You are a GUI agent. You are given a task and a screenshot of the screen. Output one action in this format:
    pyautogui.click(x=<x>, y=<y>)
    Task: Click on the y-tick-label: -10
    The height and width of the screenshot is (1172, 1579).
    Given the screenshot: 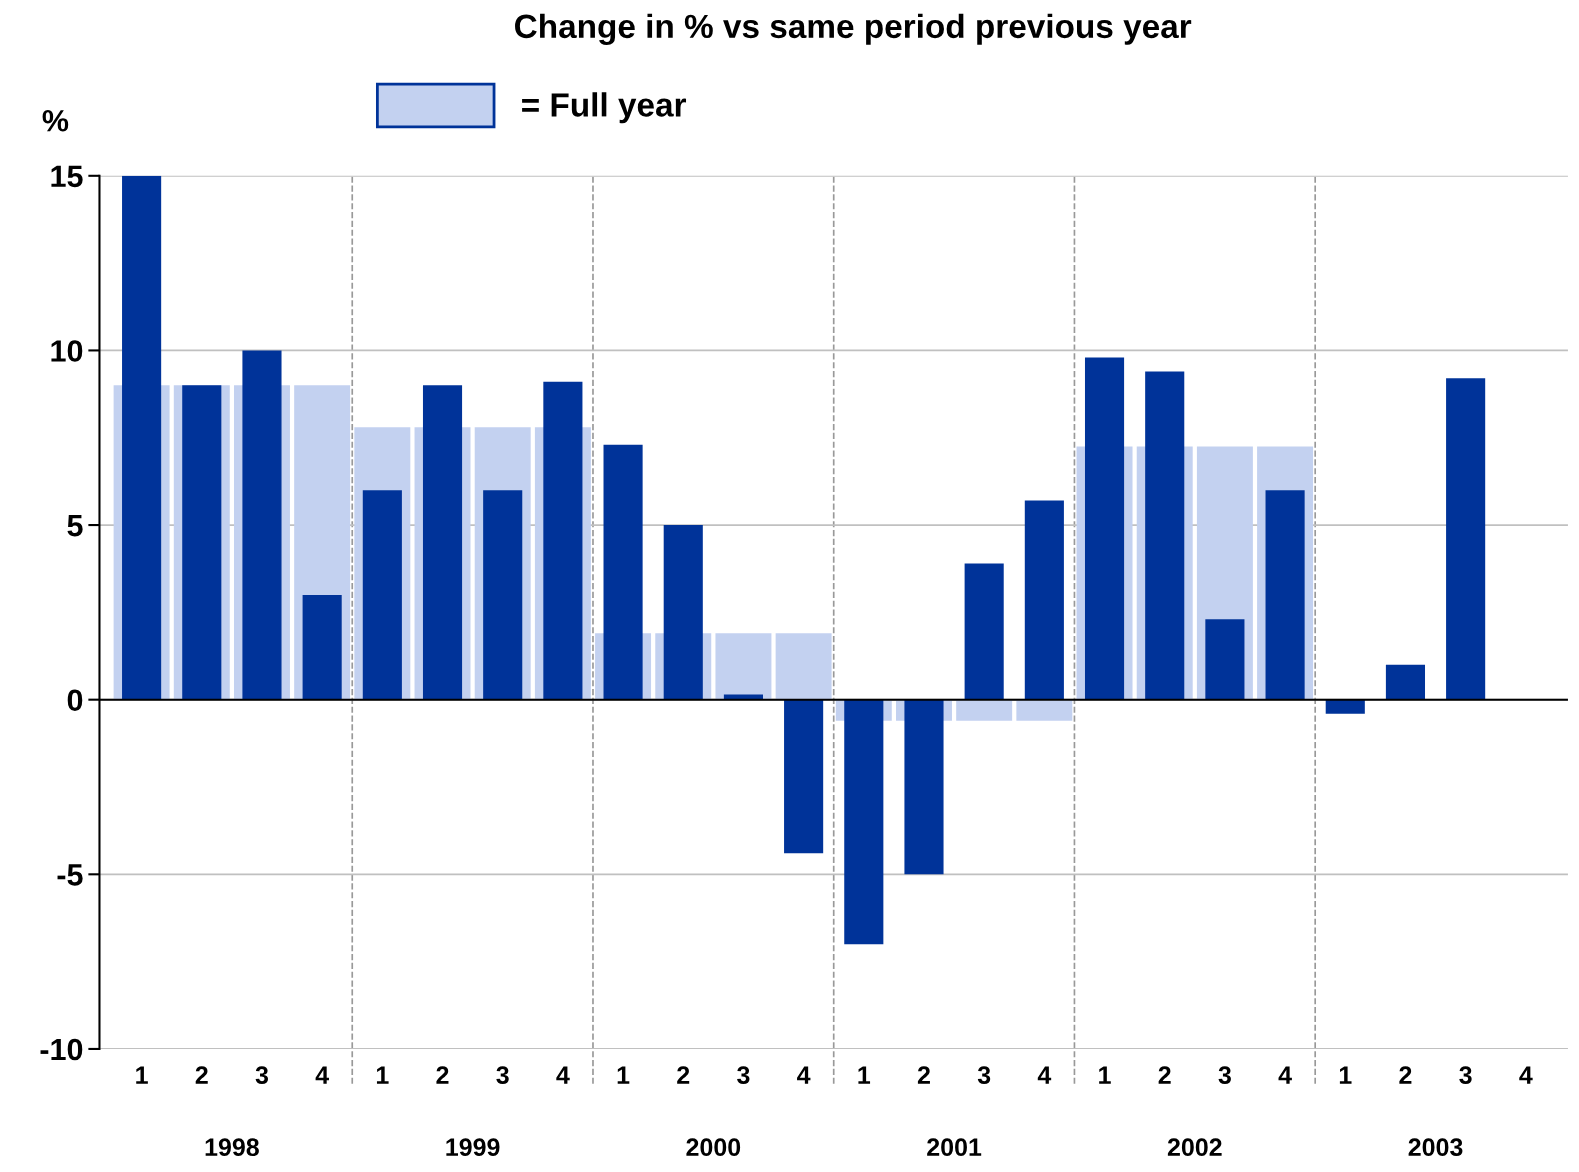 What is the action you would take?
    pyautogui.click(x=61, y=1049)
    